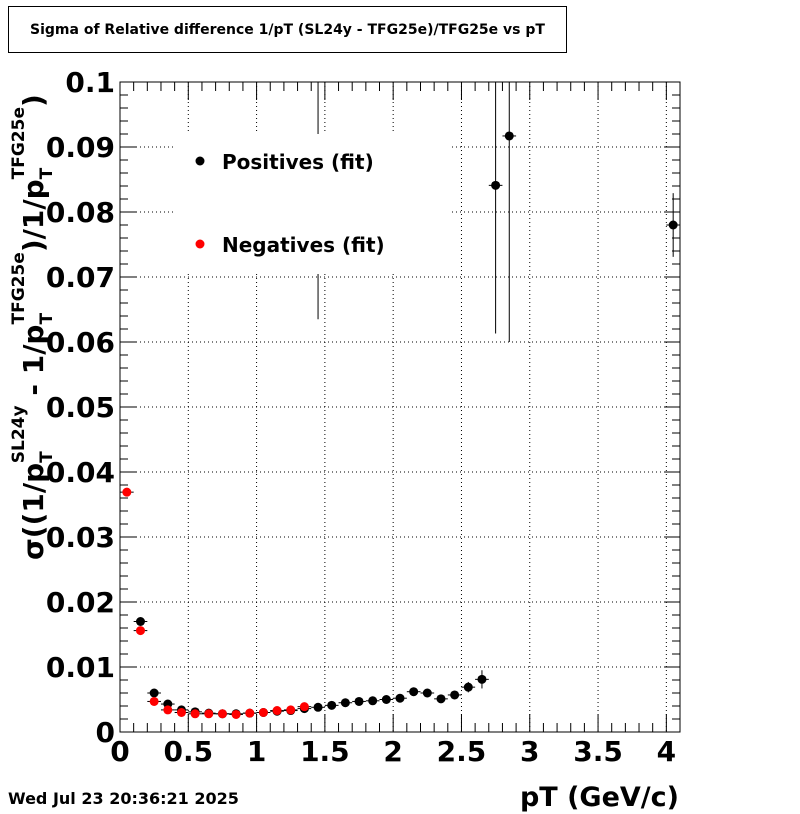 This screenshot has width=800, height=814. Describe the element at coordinates (19, 143) in the screenshot. I see `y-title-sup3: TFG25e` at that location.